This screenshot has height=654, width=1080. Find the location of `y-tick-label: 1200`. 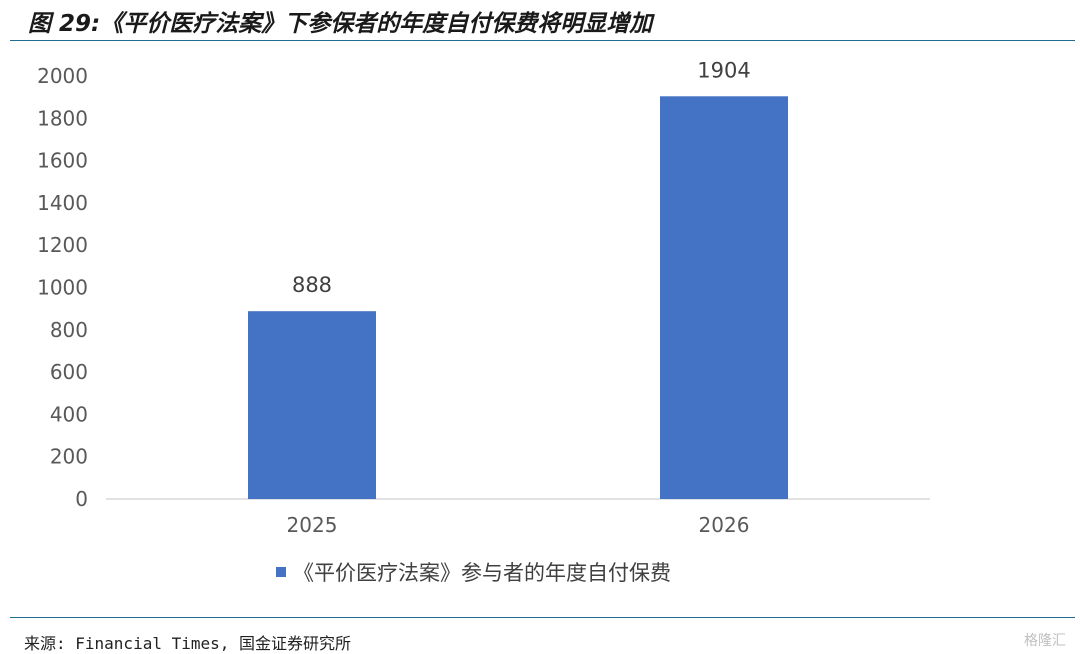

y-tick-label: 1200 is located at coordinates (62, 245).